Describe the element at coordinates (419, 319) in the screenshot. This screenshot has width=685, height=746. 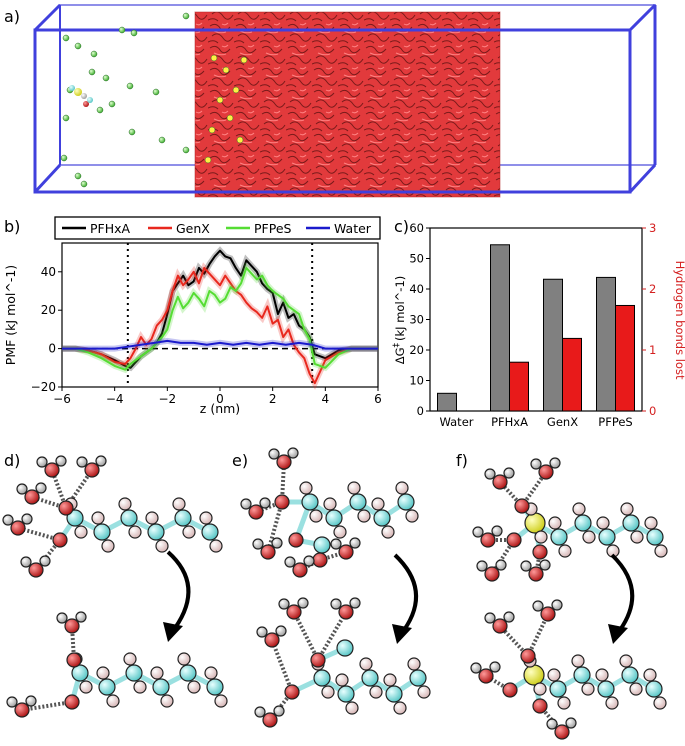
I see `bar-y-ticks: 0 10 20 30 40 50 60` at that location.